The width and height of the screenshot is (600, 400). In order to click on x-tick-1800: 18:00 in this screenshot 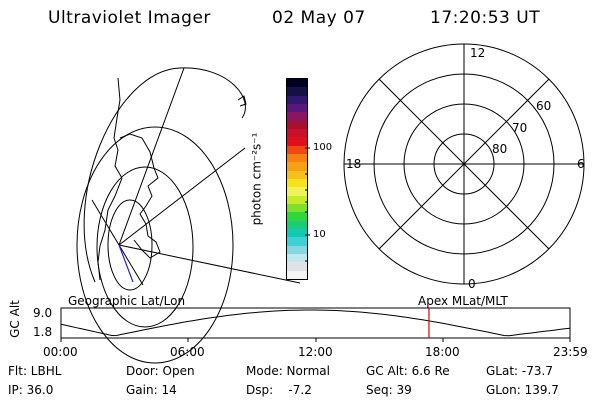, I will do `click(442, 352)`.